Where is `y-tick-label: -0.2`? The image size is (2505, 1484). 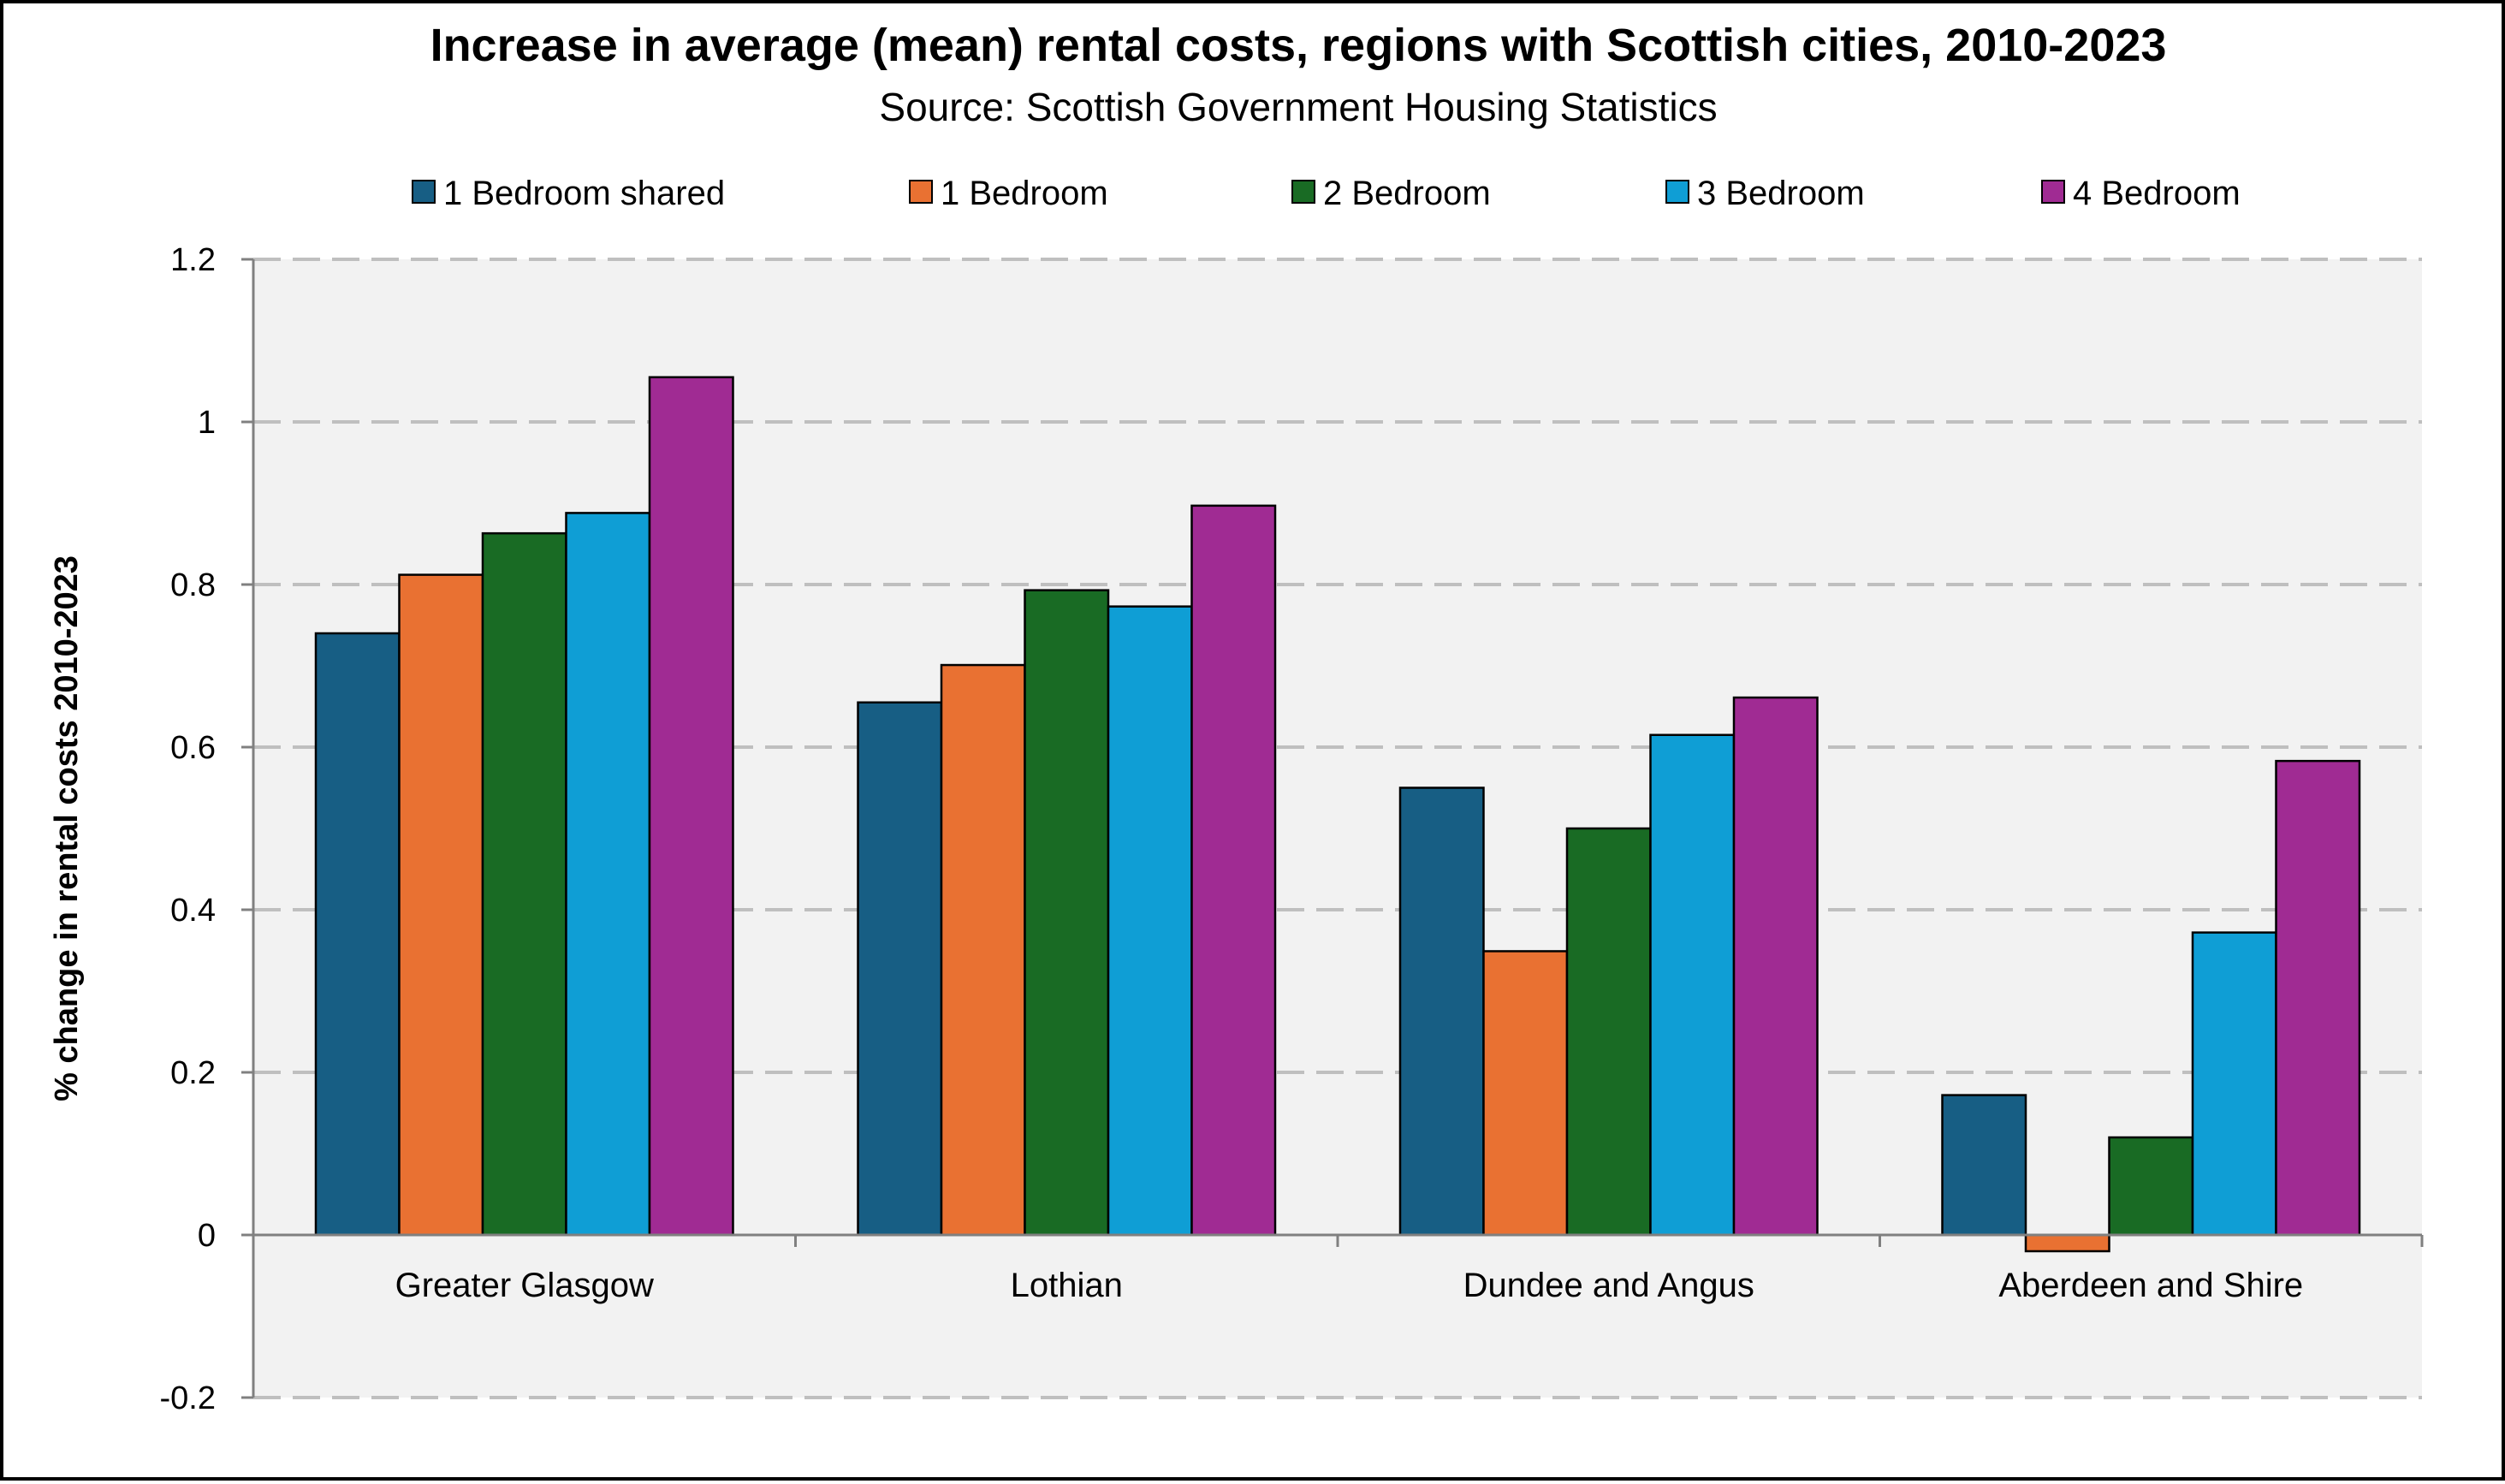 y-tick-label: -0.2 is located at coordinates (188, 1398).